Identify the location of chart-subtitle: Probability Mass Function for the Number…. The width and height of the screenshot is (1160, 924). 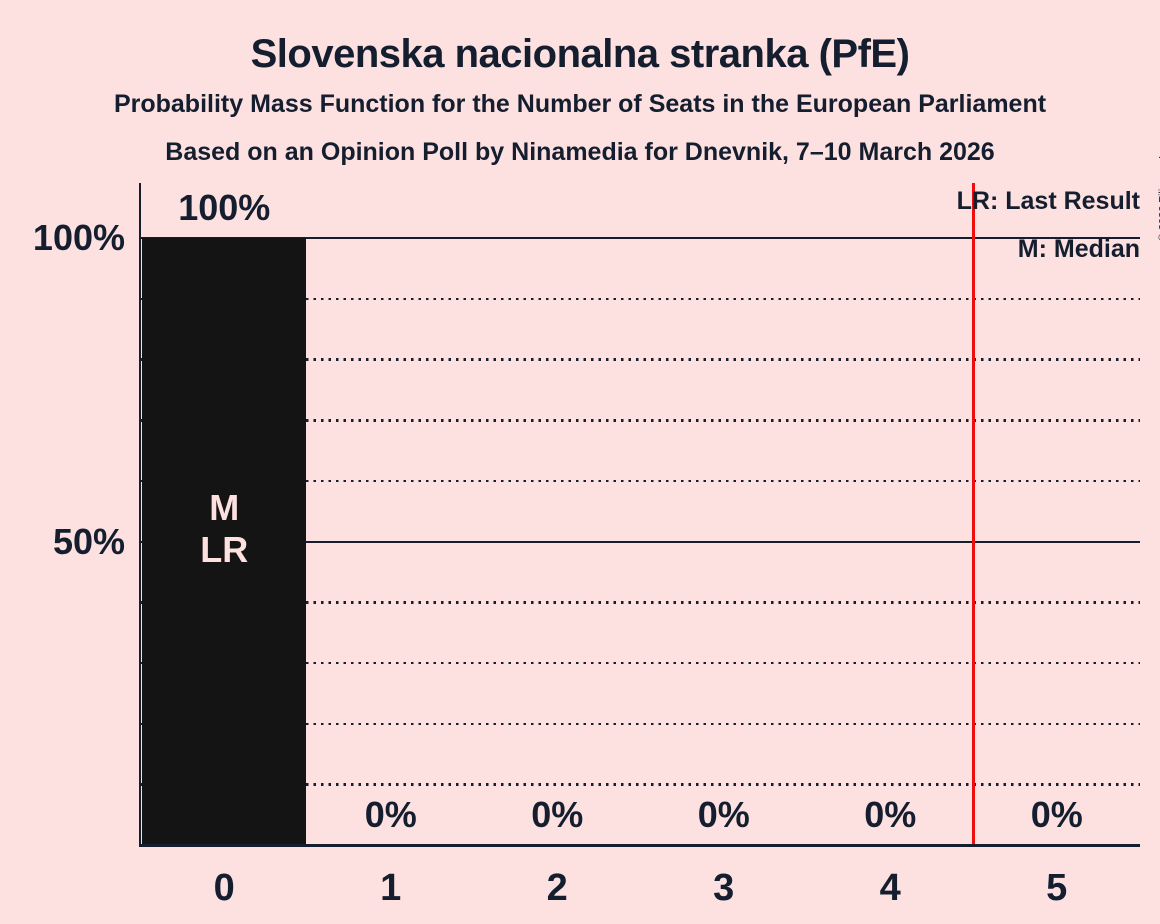
(580, 104).